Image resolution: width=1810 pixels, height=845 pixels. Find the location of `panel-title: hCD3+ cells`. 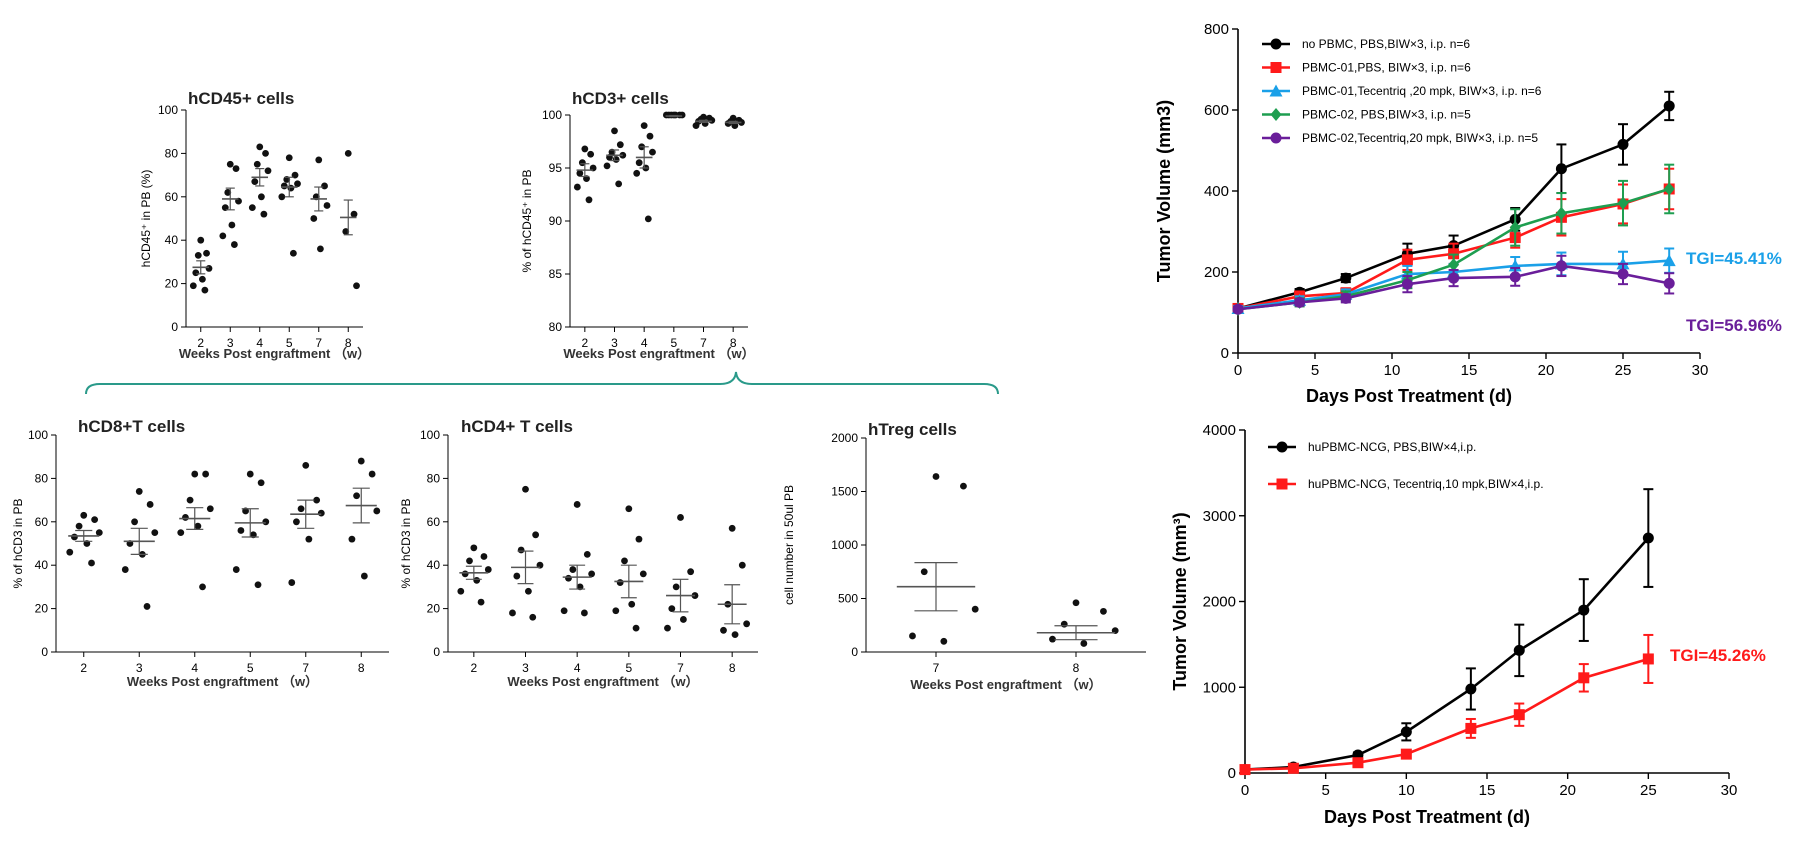

panel-title: hCD3+ cells is located at coordinates (620, 98).